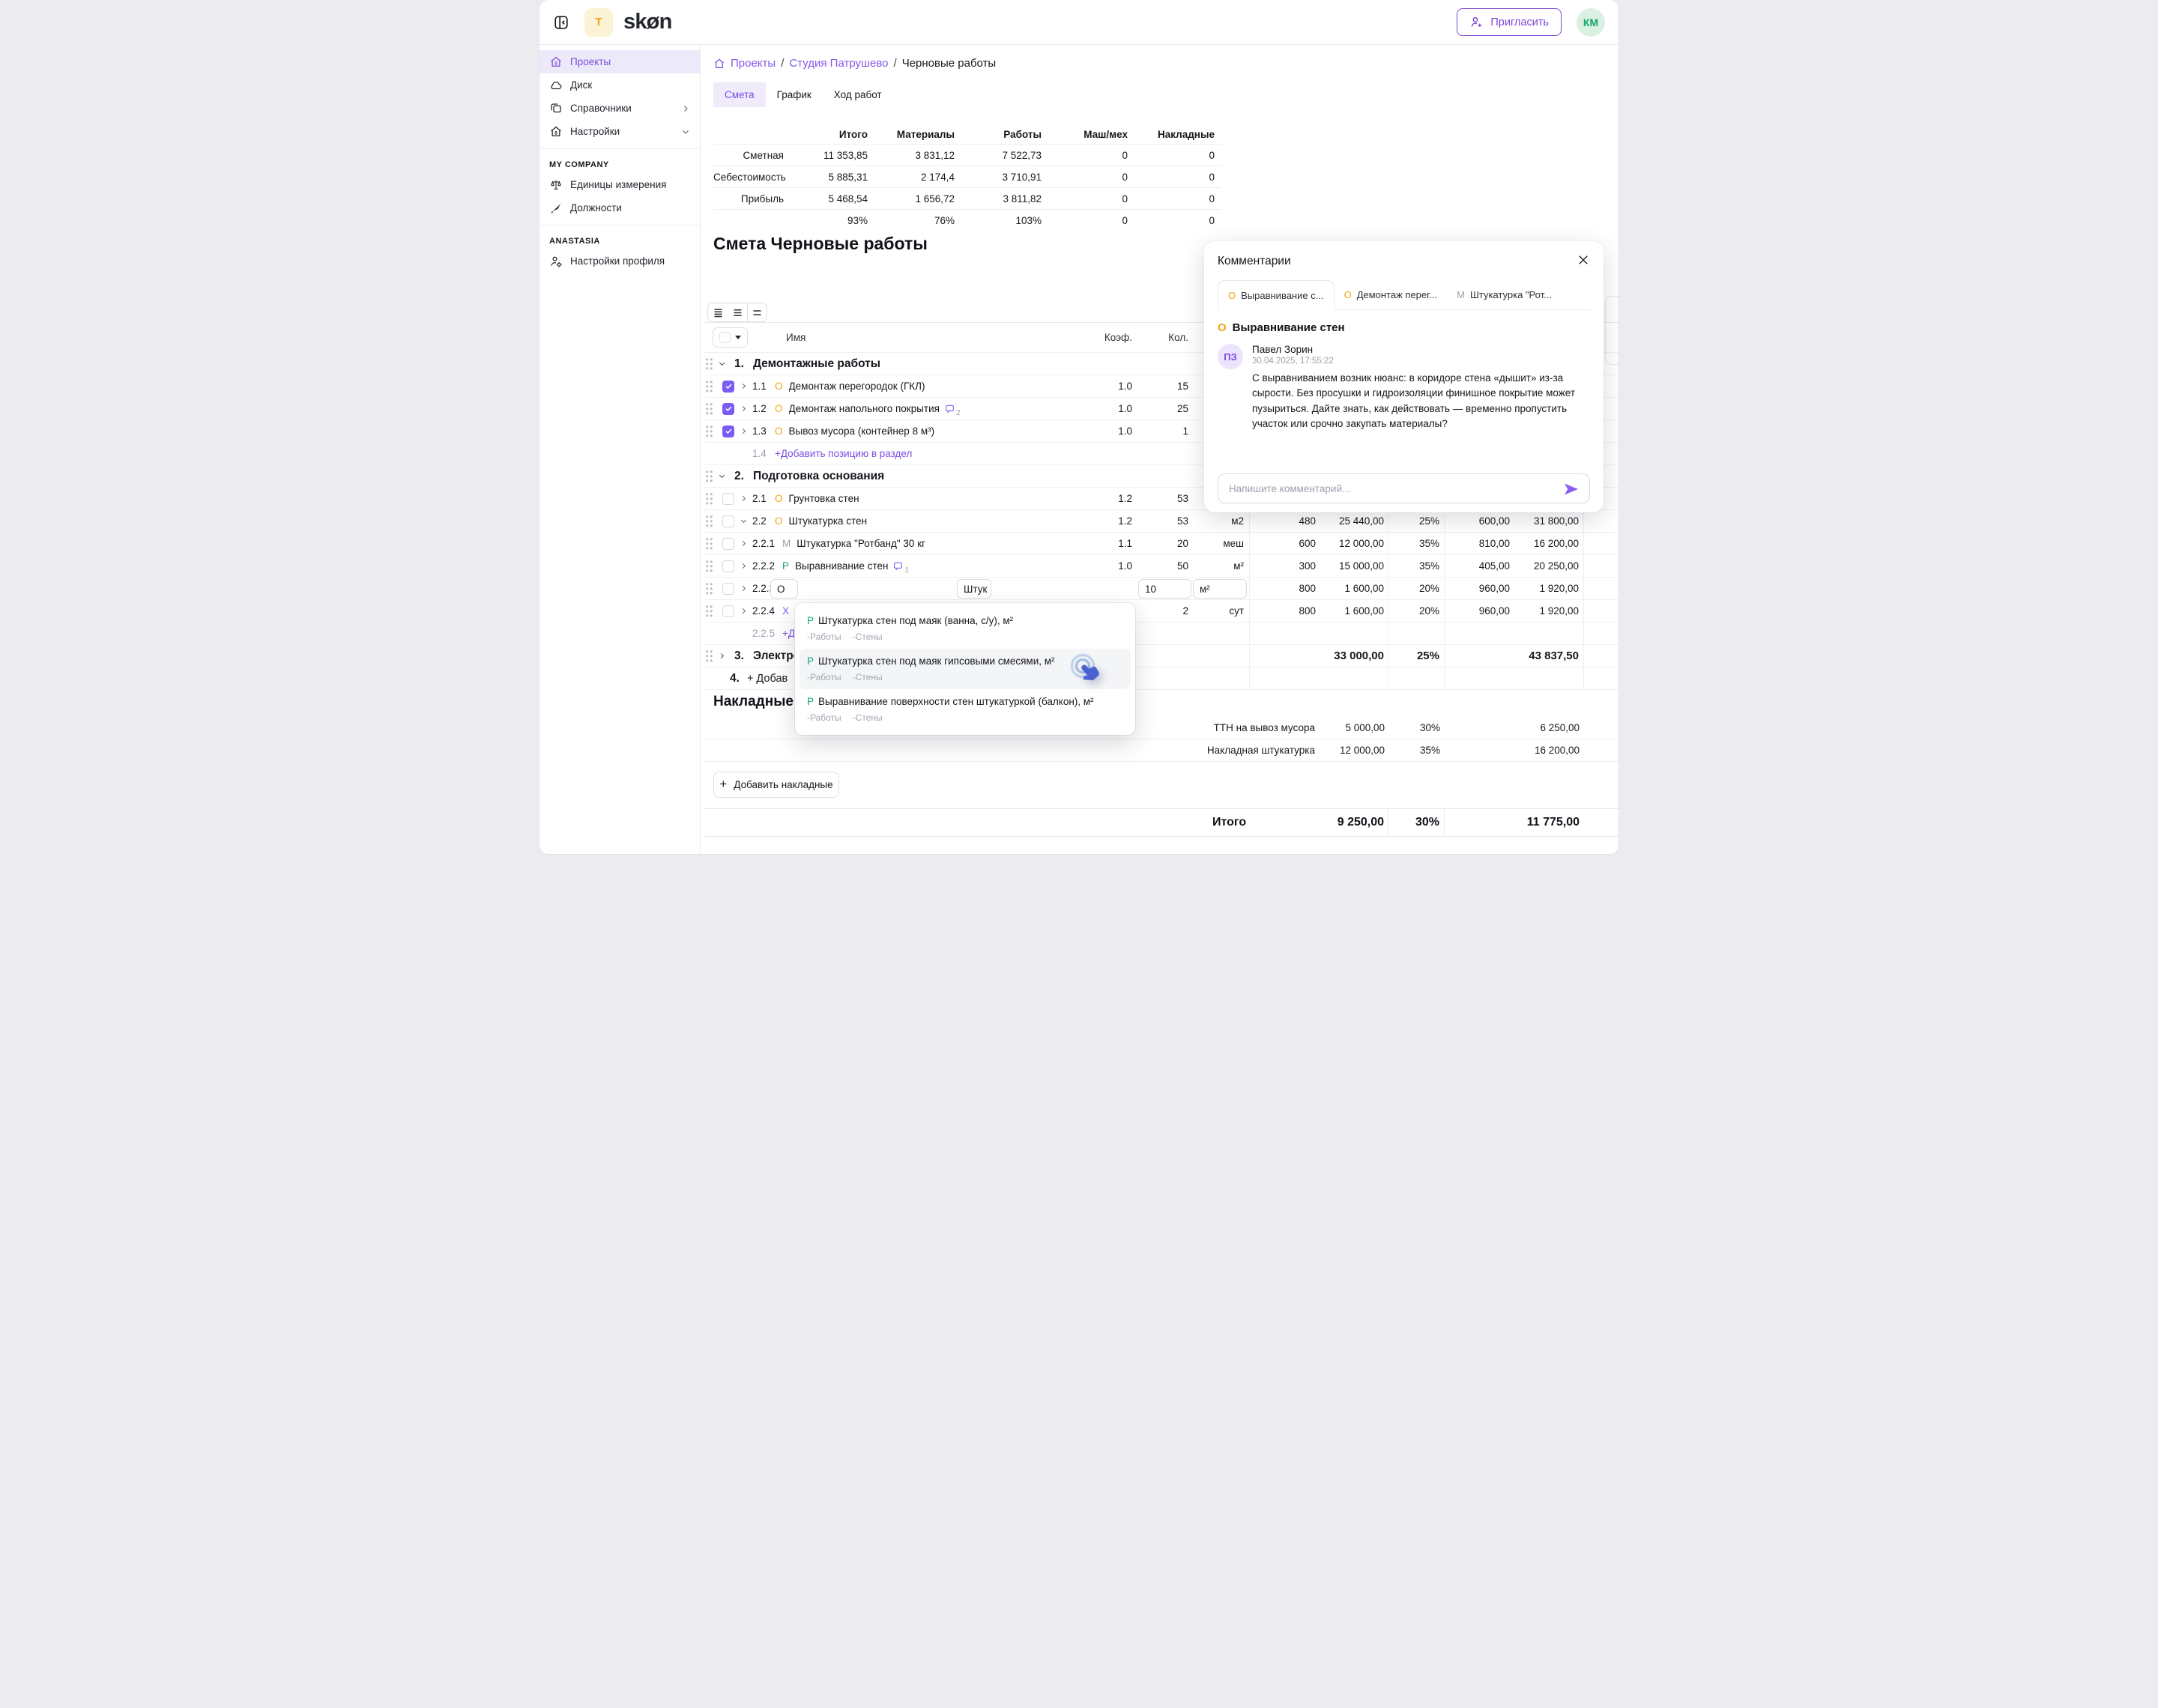 The height and width of the screenshot is (1708, 2158). I want to click on sidebar-item-единицы-измерения: Единицы измерения, so click(620, 184).